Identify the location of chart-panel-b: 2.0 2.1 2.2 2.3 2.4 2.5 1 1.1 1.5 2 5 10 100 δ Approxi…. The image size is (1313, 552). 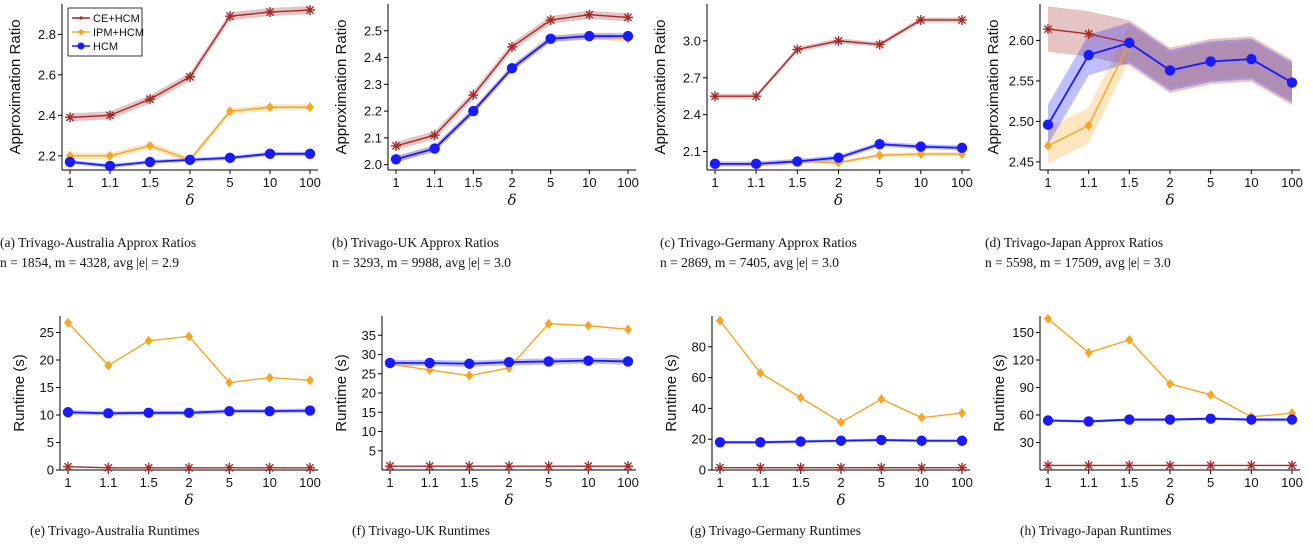
(485, 137).